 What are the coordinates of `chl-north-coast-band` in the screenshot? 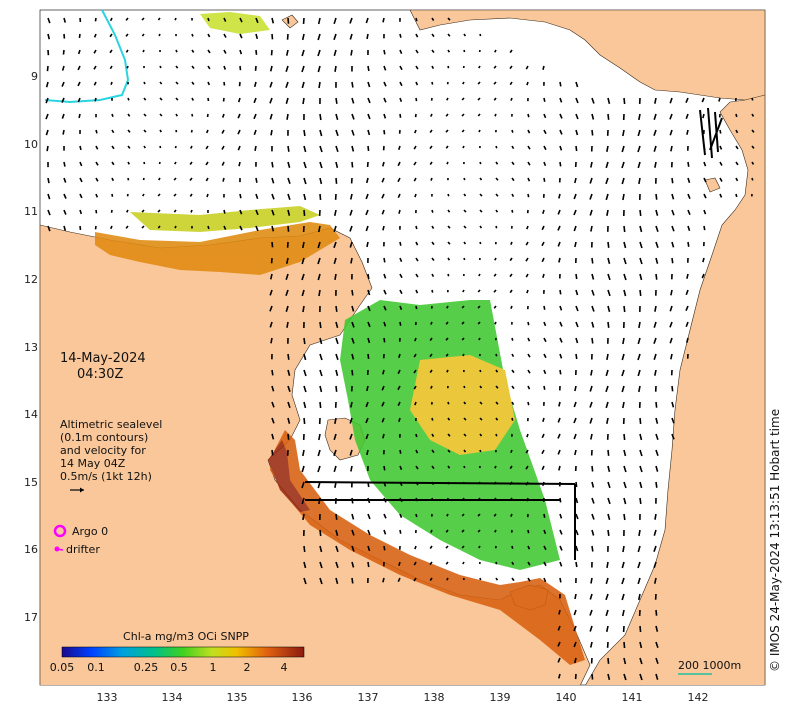 It's located at (217, 248).